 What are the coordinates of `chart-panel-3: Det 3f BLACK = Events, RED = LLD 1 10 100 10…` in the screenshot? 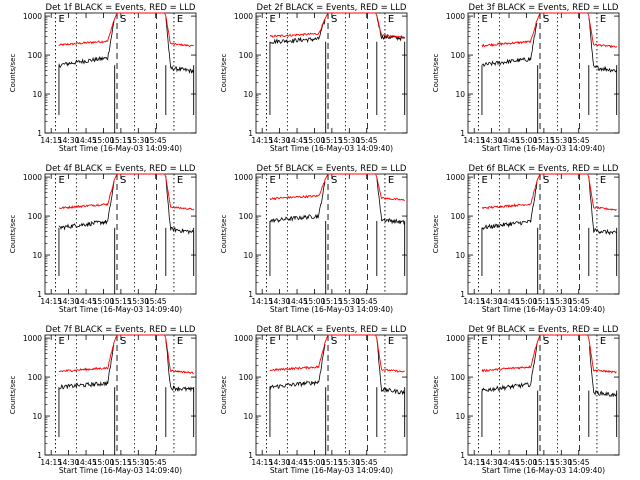 It's located at (526, 78).